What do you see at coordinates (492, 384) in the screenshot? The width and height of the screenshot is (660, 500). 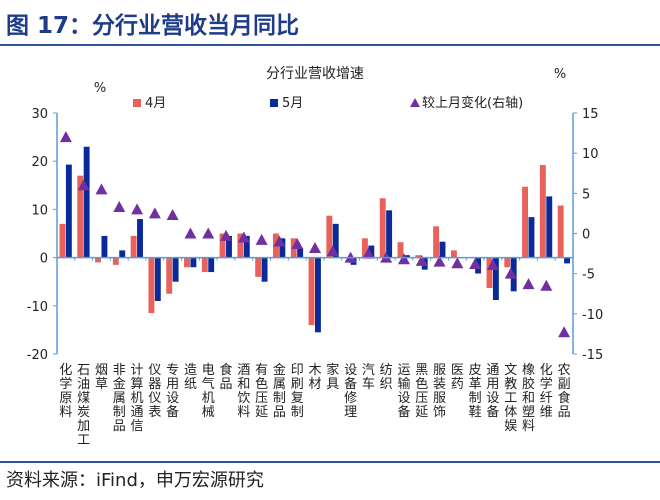 I see `x-tick-label-char: 用` at bounding box center [492, 384].